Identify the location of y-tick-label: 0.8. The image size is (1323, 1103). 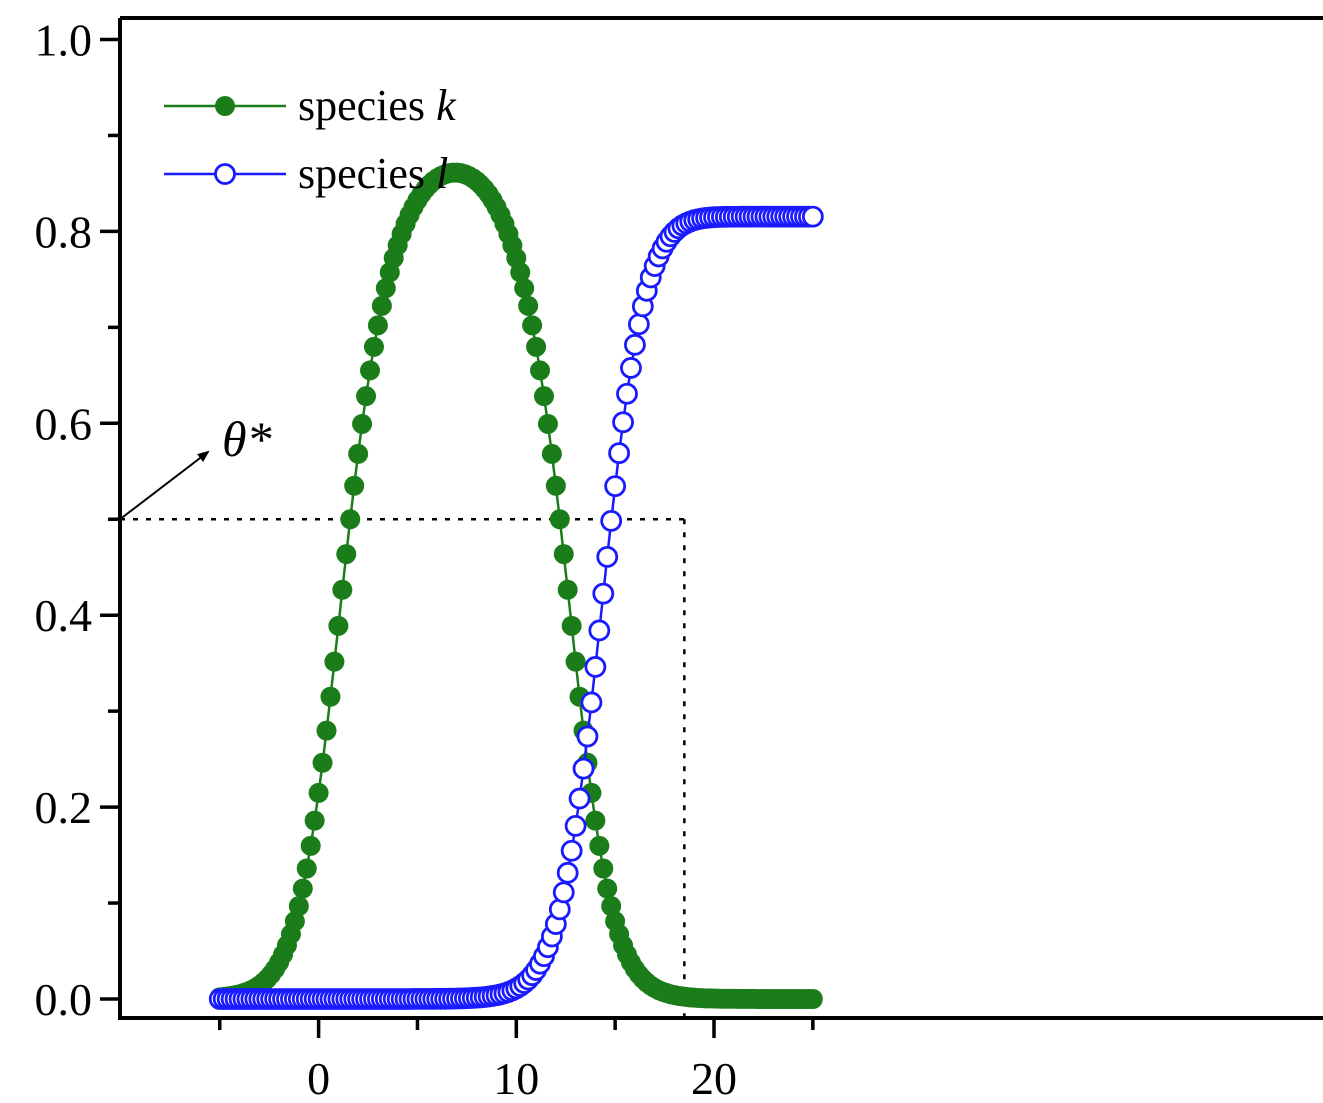
(64, 231).